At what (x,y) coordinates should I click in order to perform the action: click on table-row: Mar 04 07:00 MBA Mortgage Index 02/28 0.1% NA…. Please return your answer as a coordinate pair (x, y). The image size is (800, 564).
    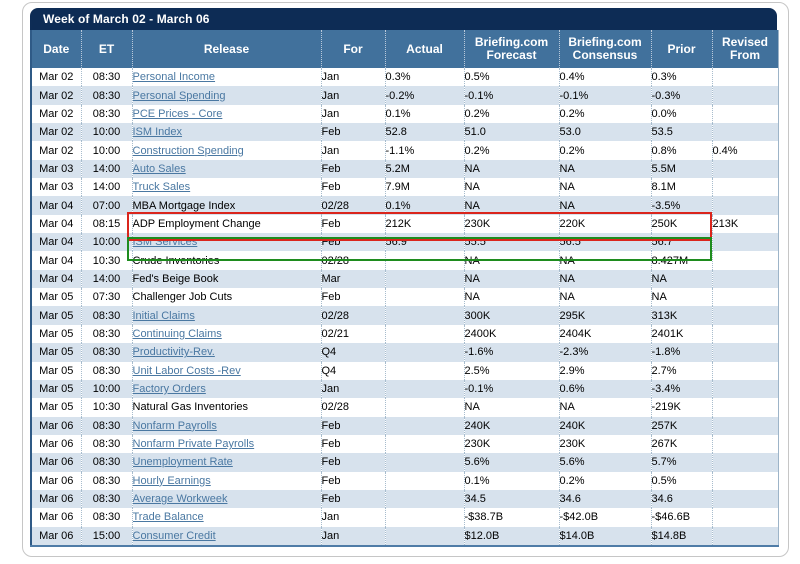
    Looking at the image, I should click on (404, 205).